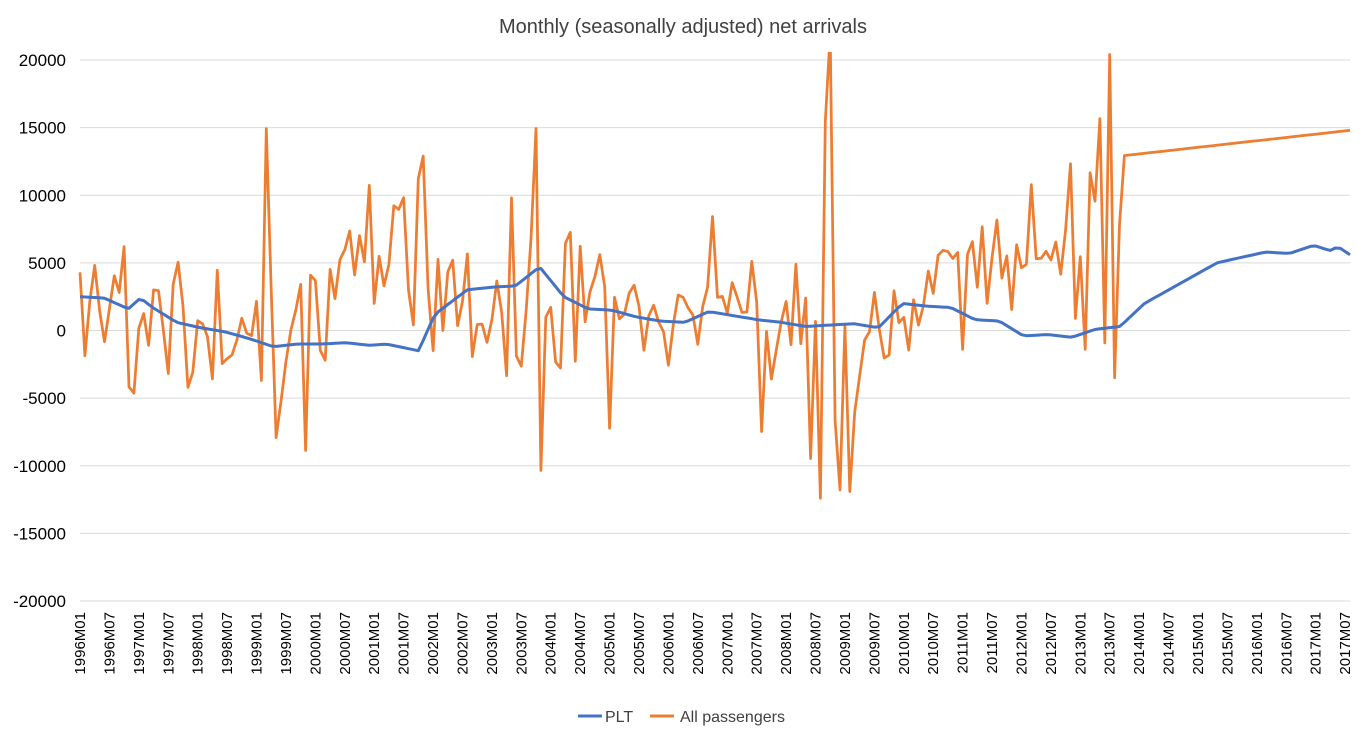  What do you see at coordinates (874, 643) in the screenshot?
I see `x-tick-label: 2009M07` at bounding box center [874, 643].